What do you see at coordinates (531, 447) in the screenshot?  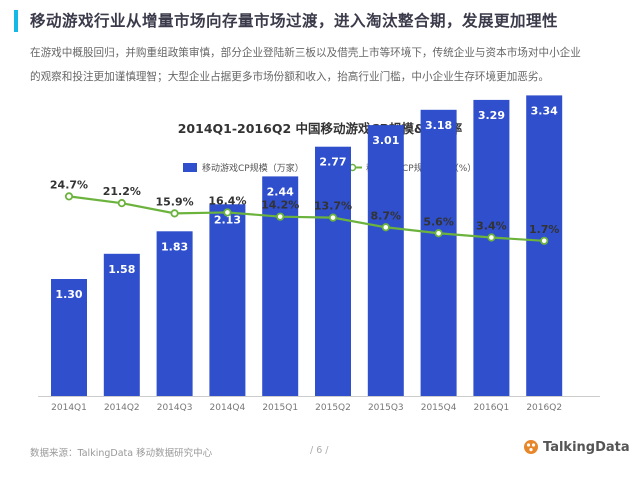 I see `talkingdata-logo-icon` at bounding box center [531, 447].